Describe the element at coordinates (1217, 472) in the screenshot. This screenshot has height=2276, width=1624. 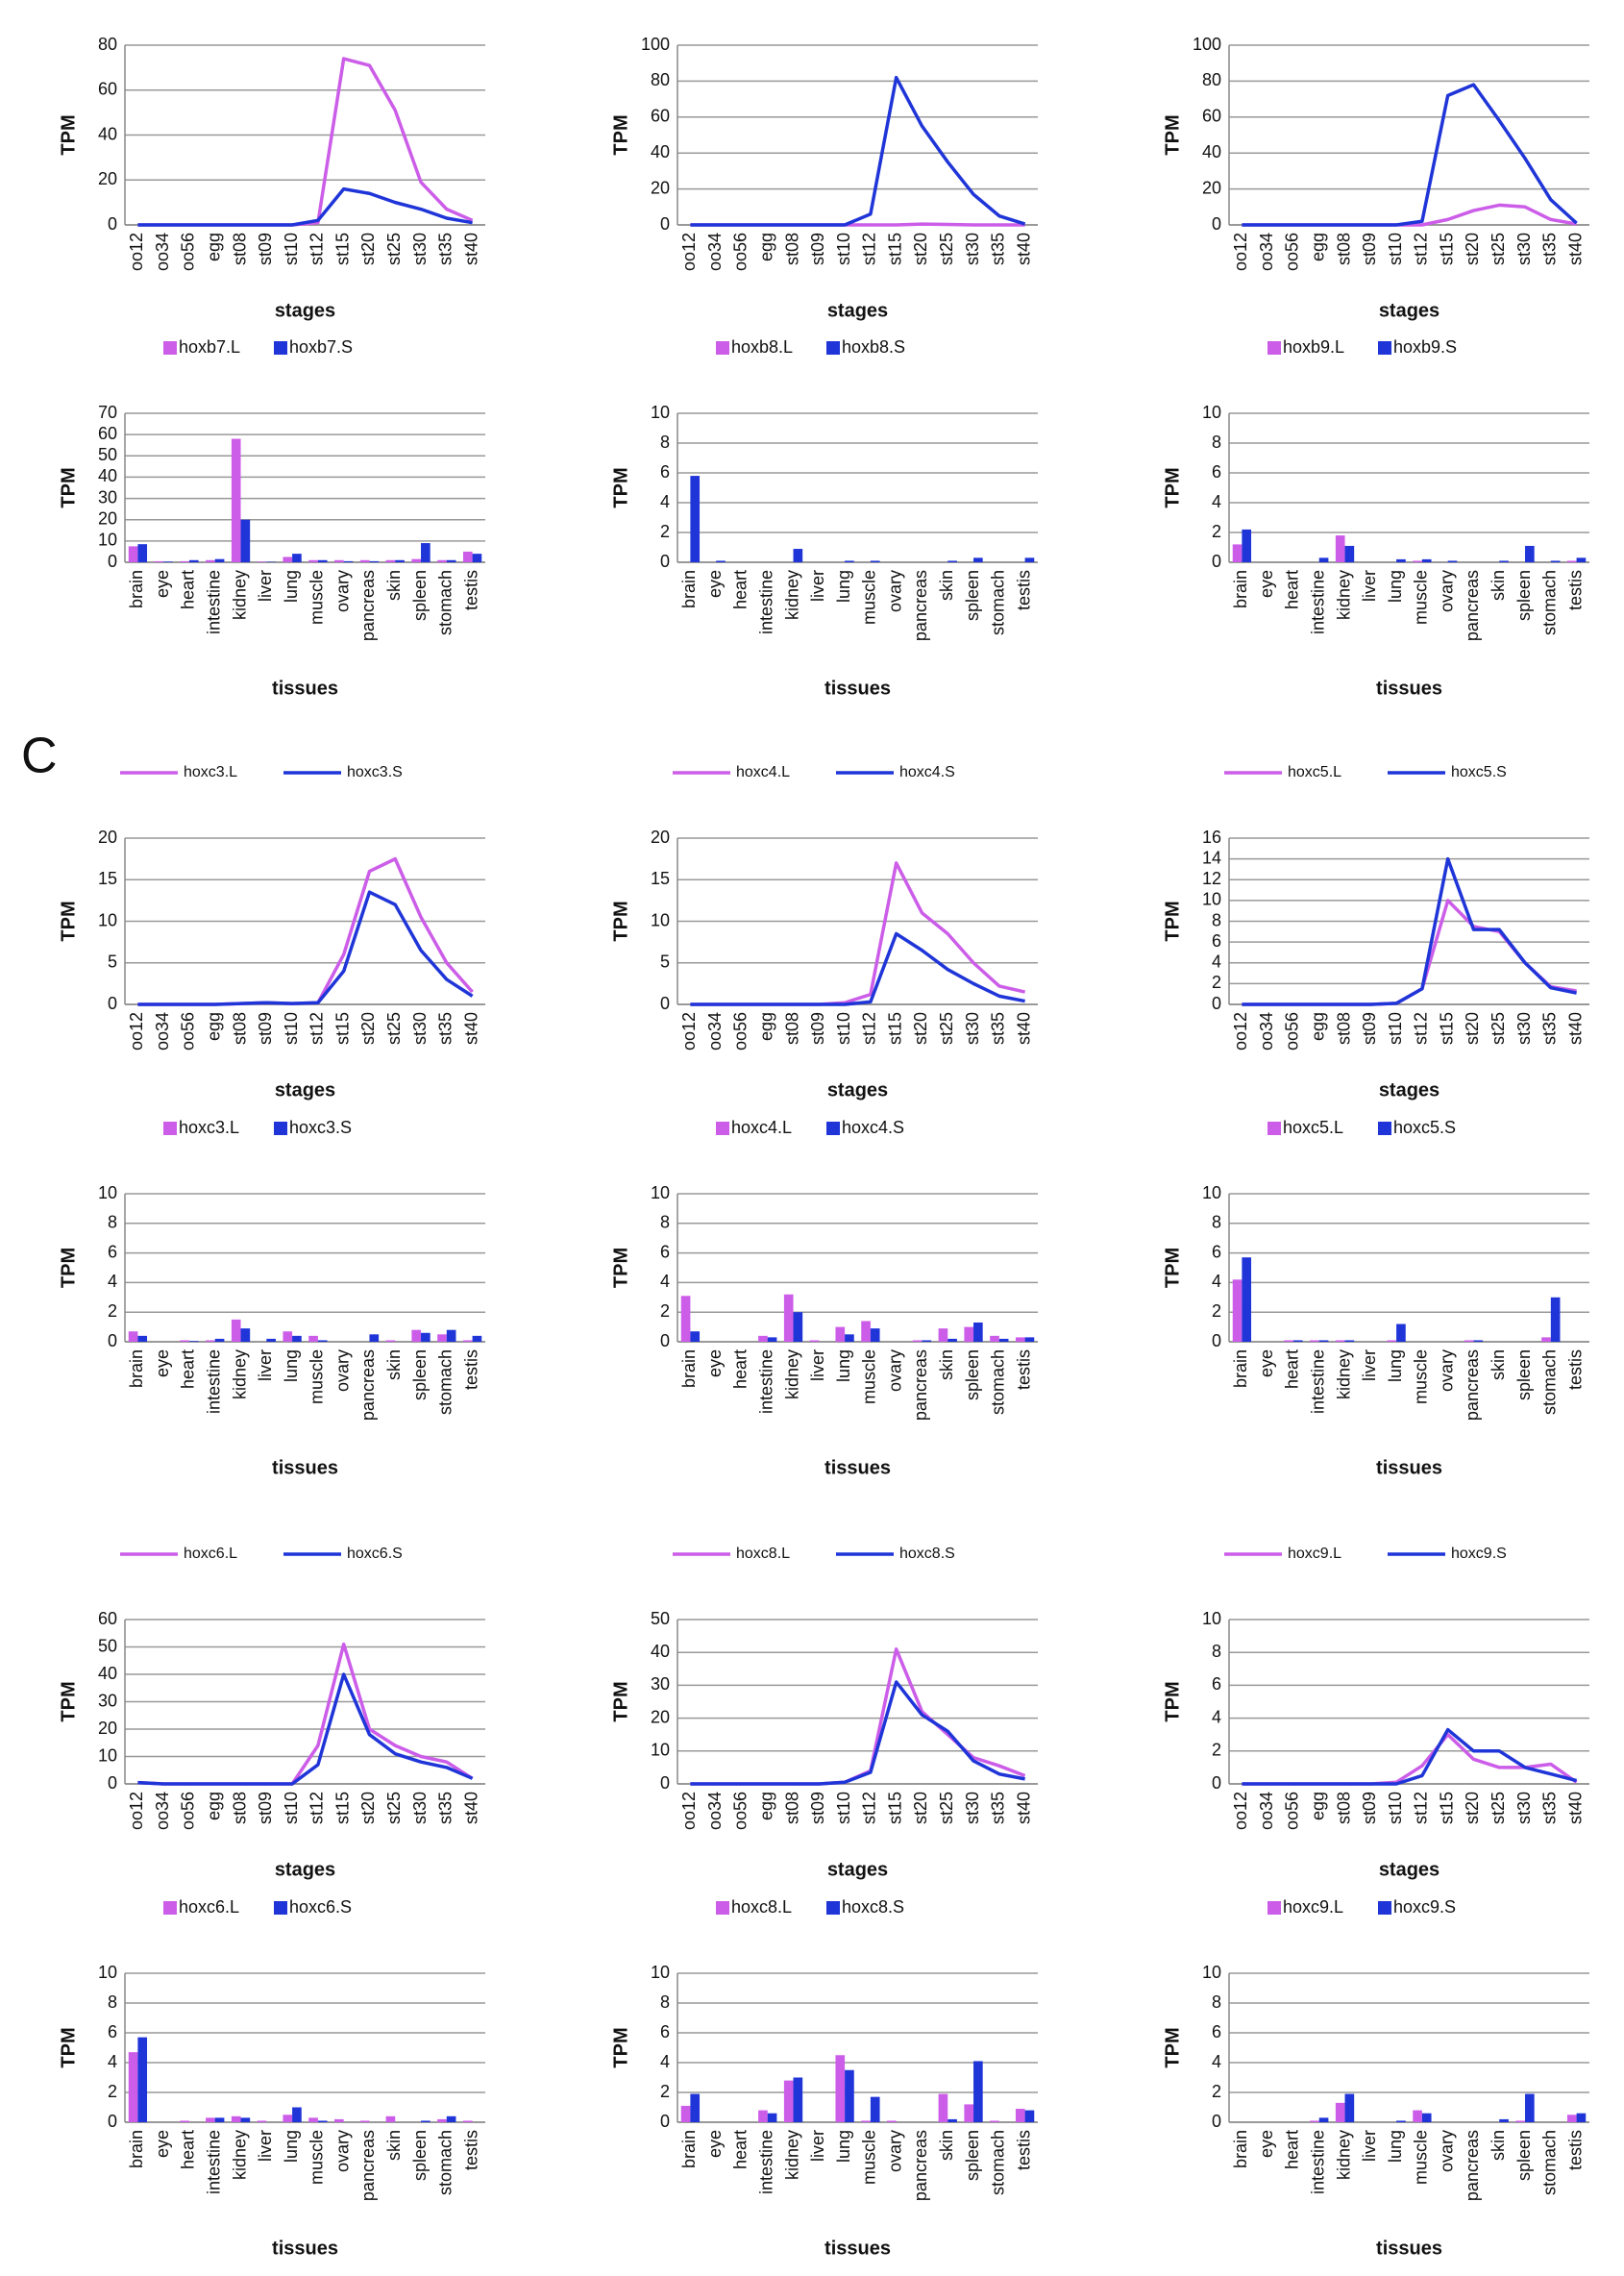
I see `y-tick-label: 6` at that location.